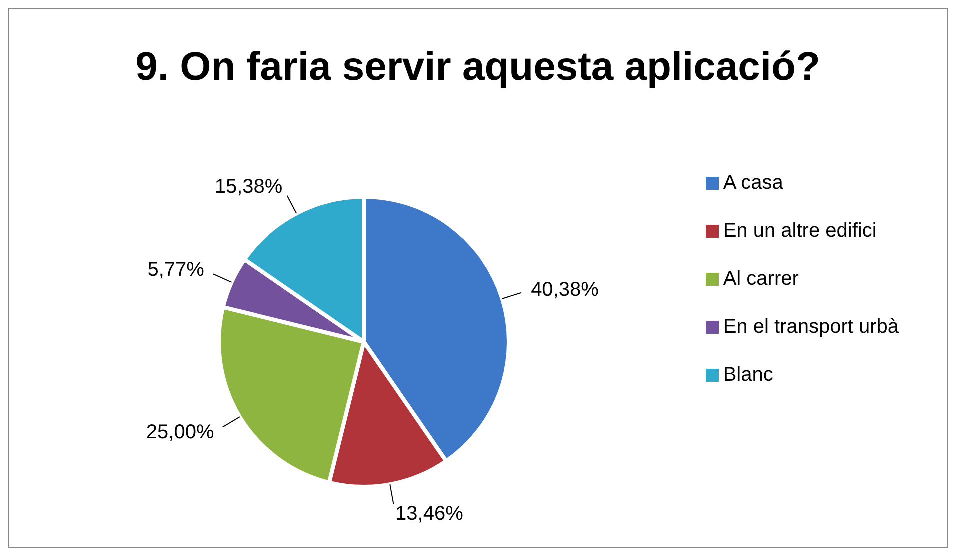 The height and width of the screenshot is (558, 956). Describe the element at coordinates (800, 231) in the screenshot. I see `legend-label: En un altre edifici` at that location.